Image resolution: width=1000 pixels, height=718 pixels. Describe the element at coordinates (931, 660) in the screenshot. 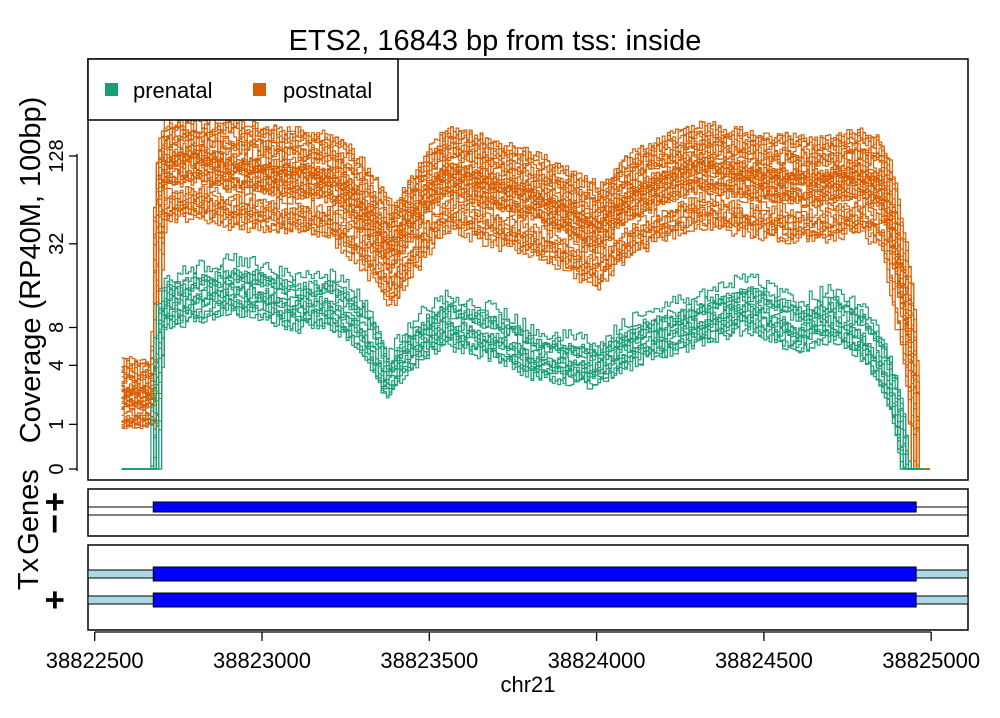

I see `x-tick-label: 38825000` at that location.